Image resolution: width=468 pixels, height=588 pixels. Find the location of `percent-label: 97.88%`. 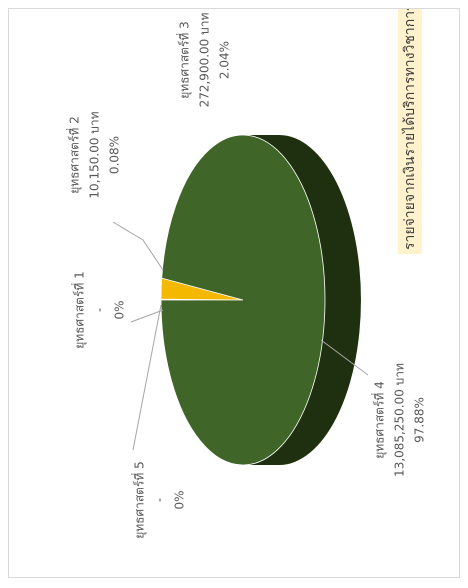

percent-label: 97.88% is located at coordinates (420, 420).